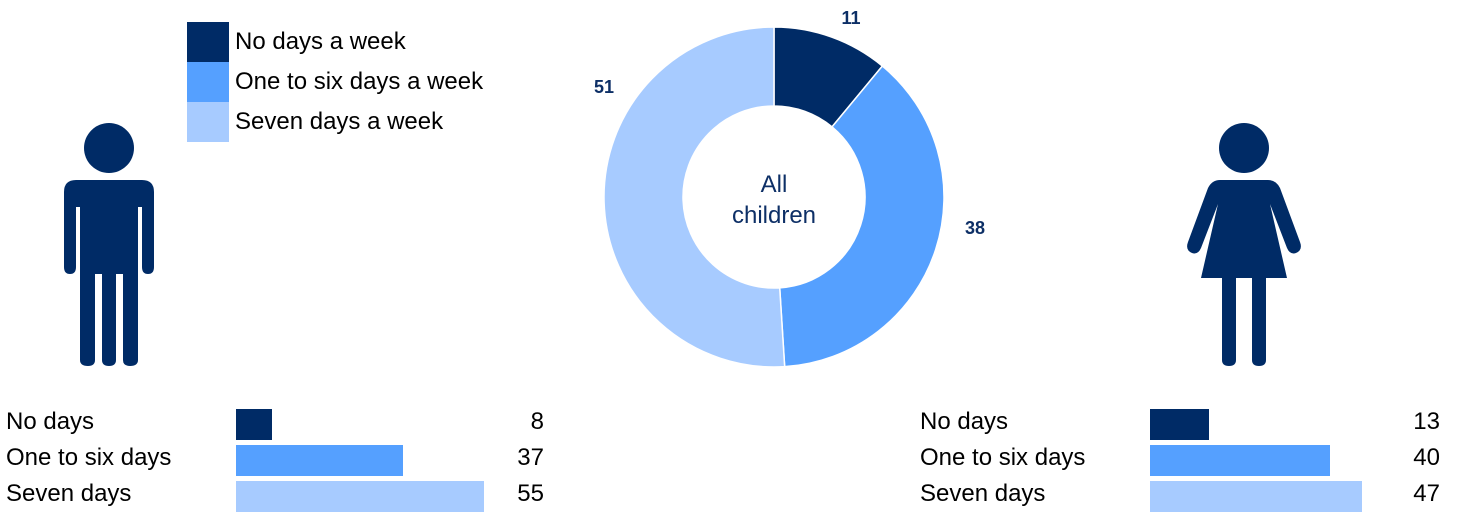 This screenshot has height=522, width=1461. Describe the element at coordinates (278, 424) in the screenshot. I see `boys-row-no-days: No days 8` at that location.